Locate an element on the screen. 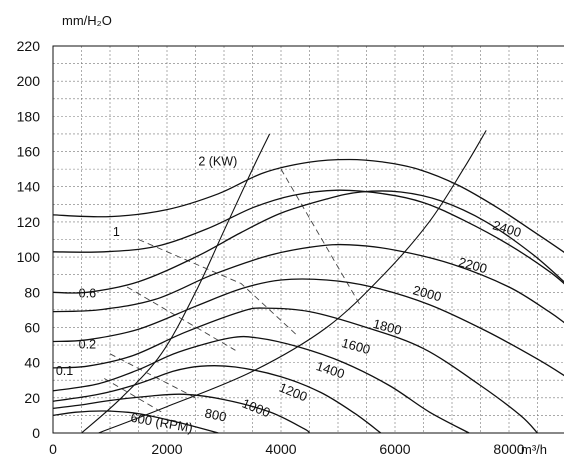 This screenshot has height=457, width=564. rpm-curve-label: 1800 is located at coordinates (387, 327).